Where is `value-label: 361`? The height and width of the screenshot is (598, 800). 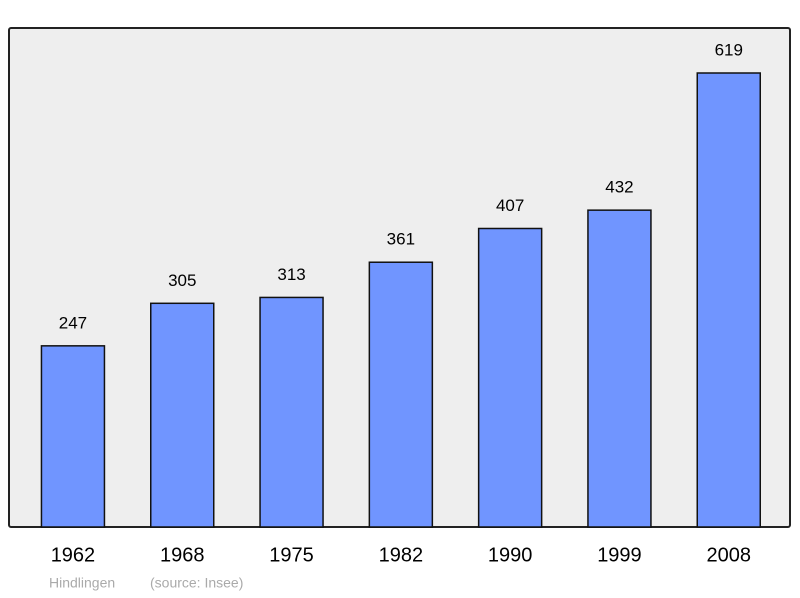 value-label: 361 is located at coordinates (401, 239).